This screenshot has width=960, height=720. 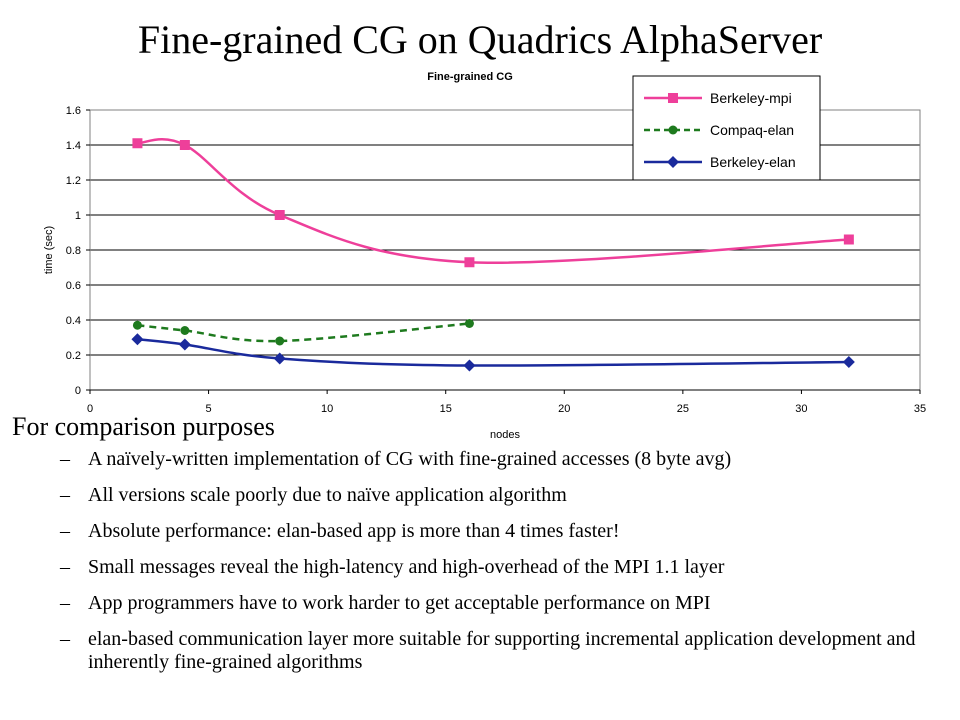 What do you see at coordinates (73, 321) in the screenshot?
I see `y-tick-label: 0.4` at bounding box center [73, 321].